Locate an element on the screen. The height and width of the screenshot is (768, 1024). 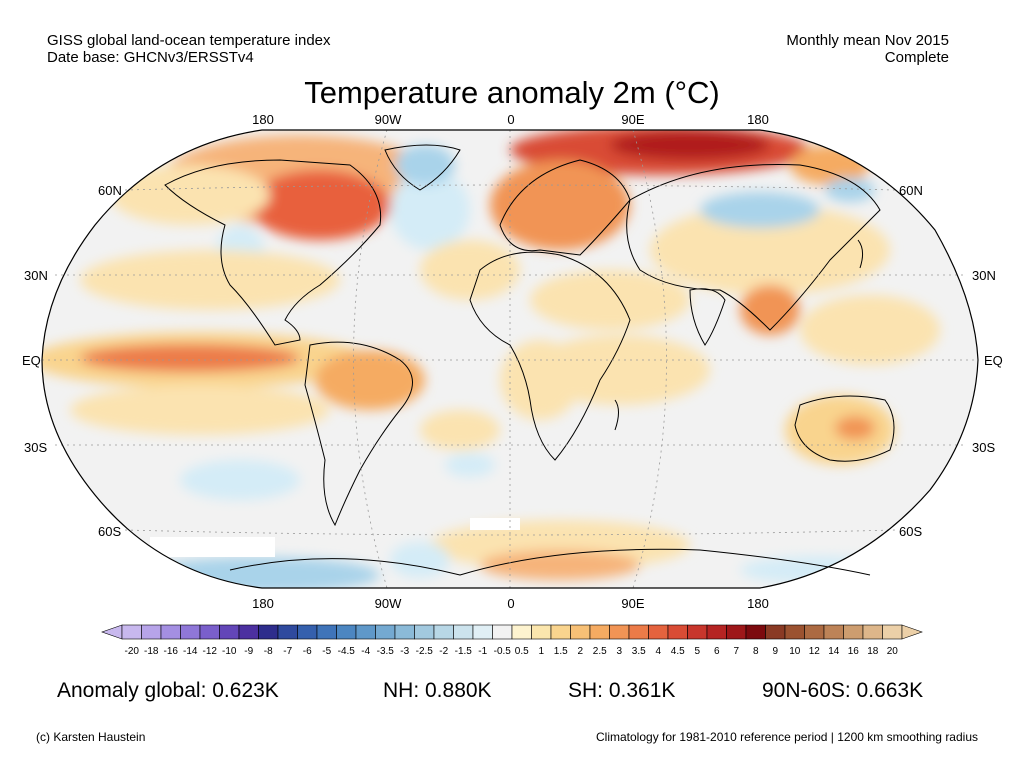
el-nino-core is located at coordinates (190, 358).